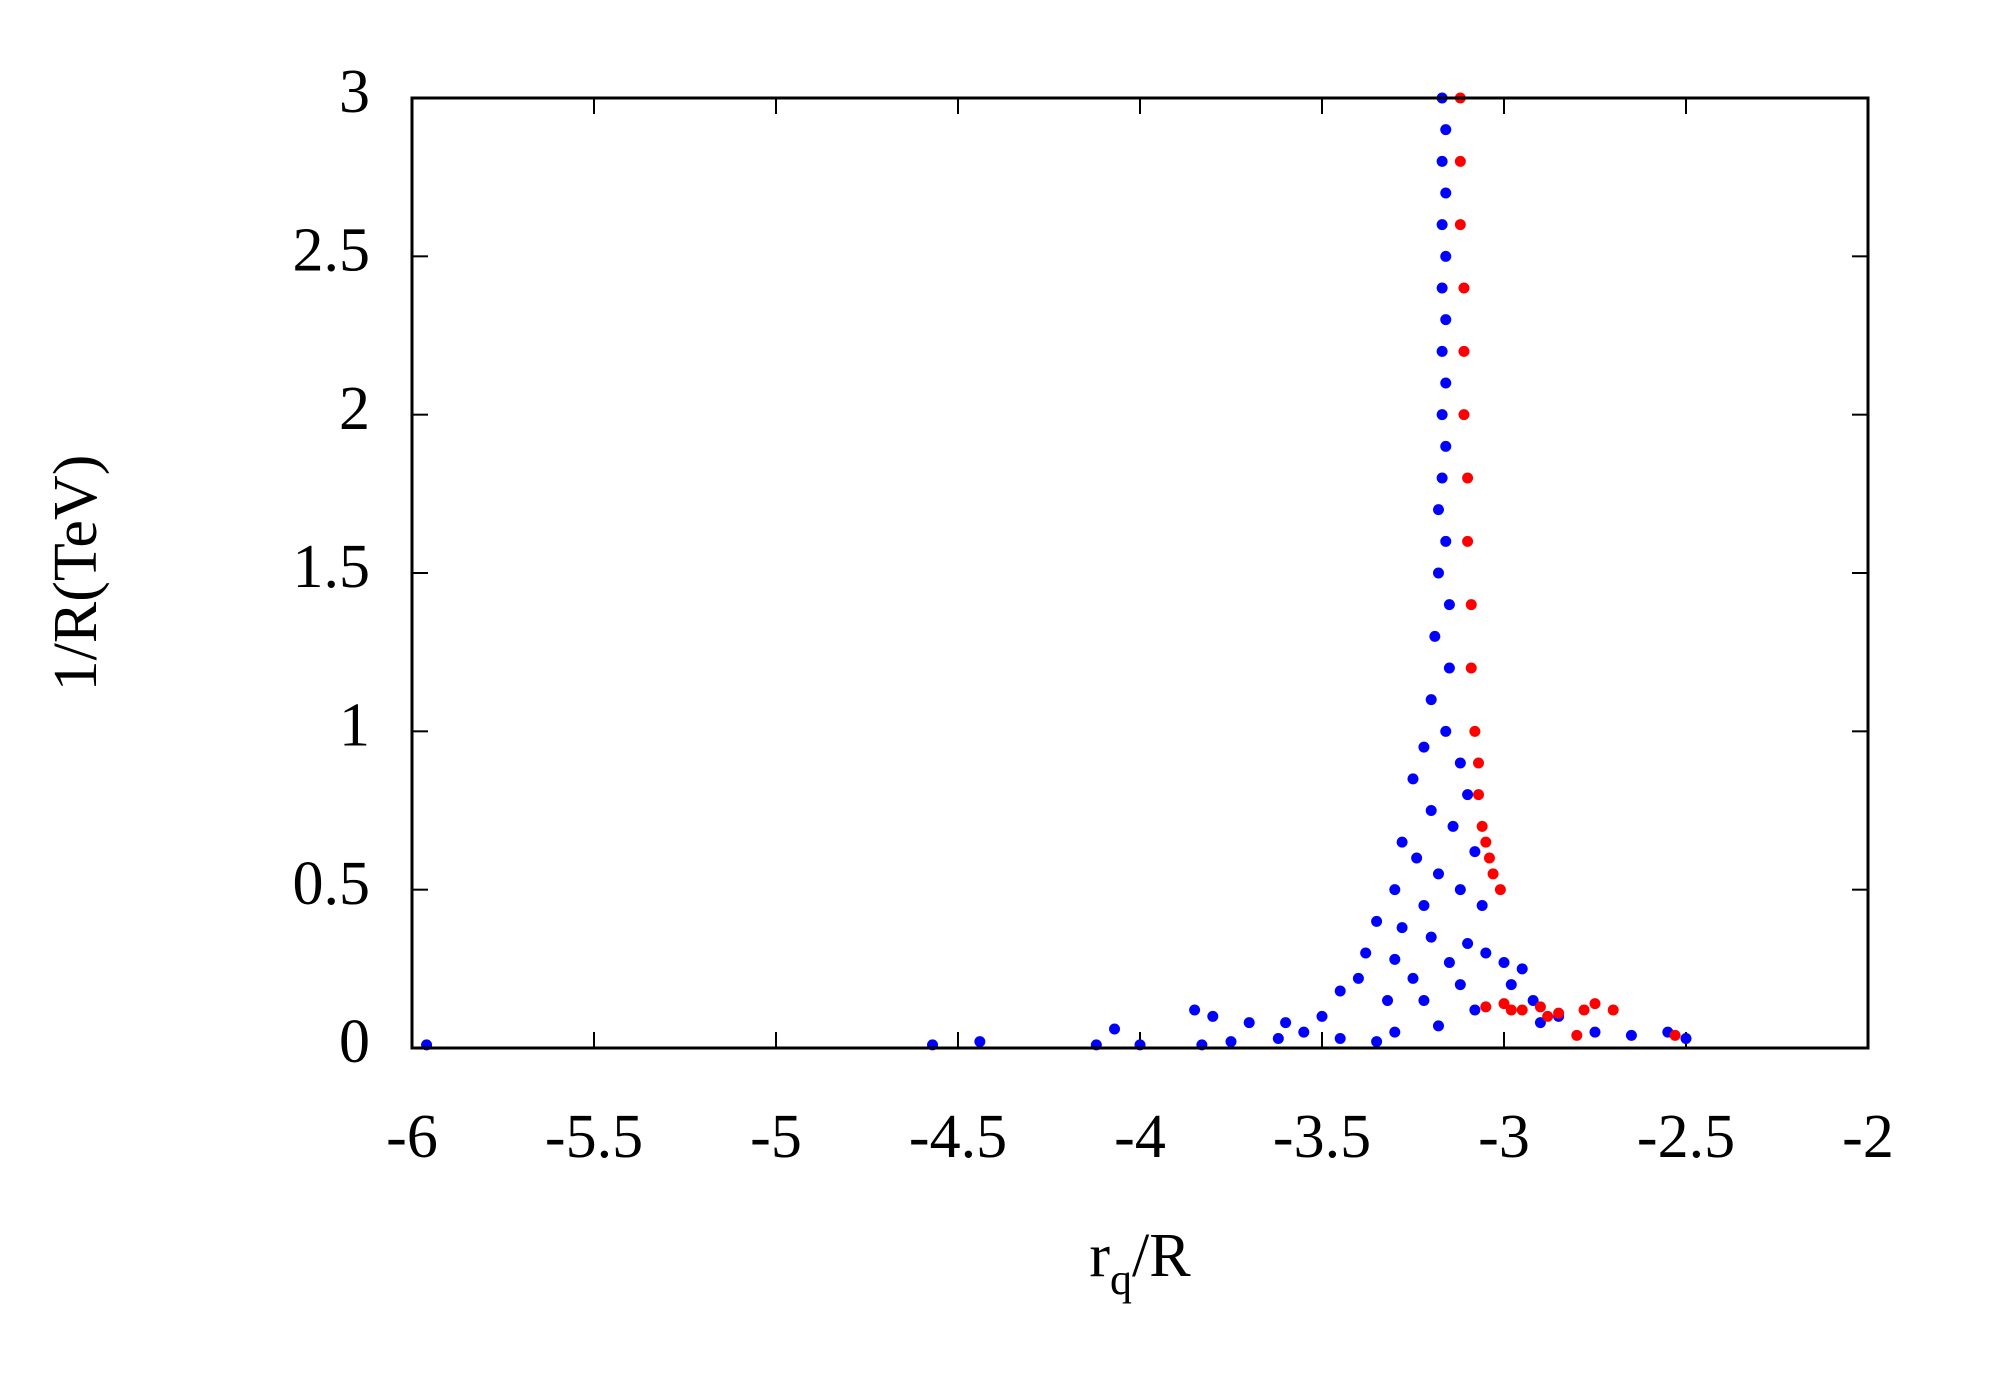 The width and height of the screenshot is (2000, 1400). What do you see at coordinates (1099, 1256) in the screenshot?
I see `x-axis-label-part: r` at bounding box center [1099, 1256].